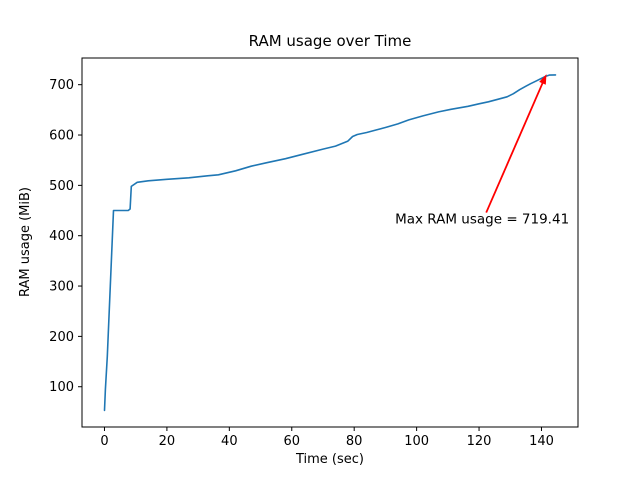 Image resolution: width=640 pixels, height=480 pixels. Describe the element at coordinates (329, 459) in the screenshot. I see `x-axis-label: Time (sec)` at that location.